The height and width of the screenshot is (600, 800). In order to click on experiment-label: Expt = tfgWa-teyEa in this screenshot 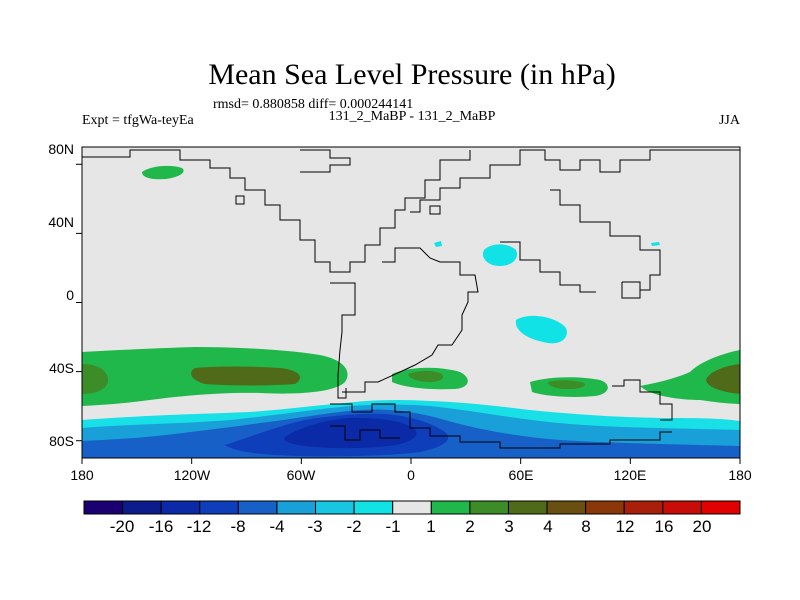, I will do `click(138, 120)`.